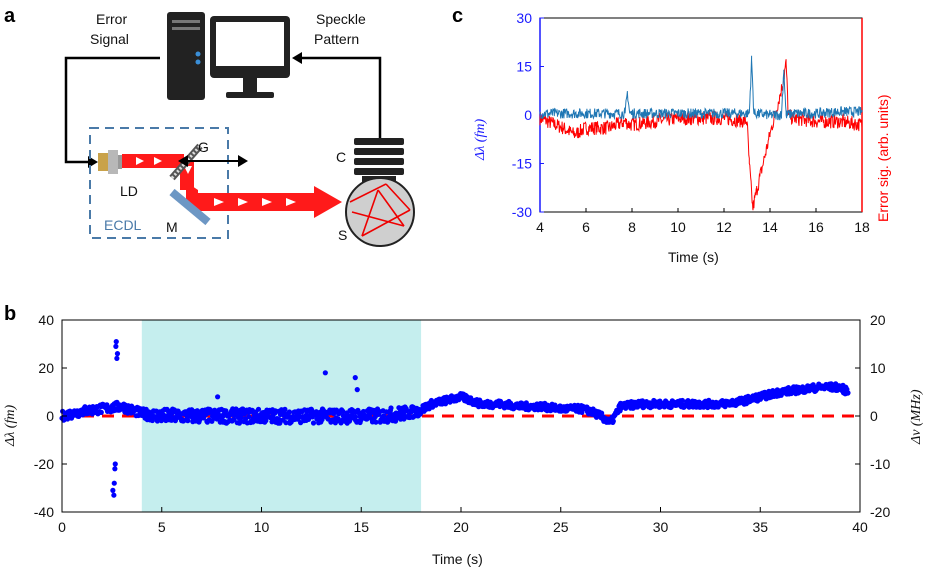 Image resolution: width=926 pixels, height=570 pixels. Describe the element at coordinates (10, 314) in the screenshot. I see `panel-label-b: b` at that location.